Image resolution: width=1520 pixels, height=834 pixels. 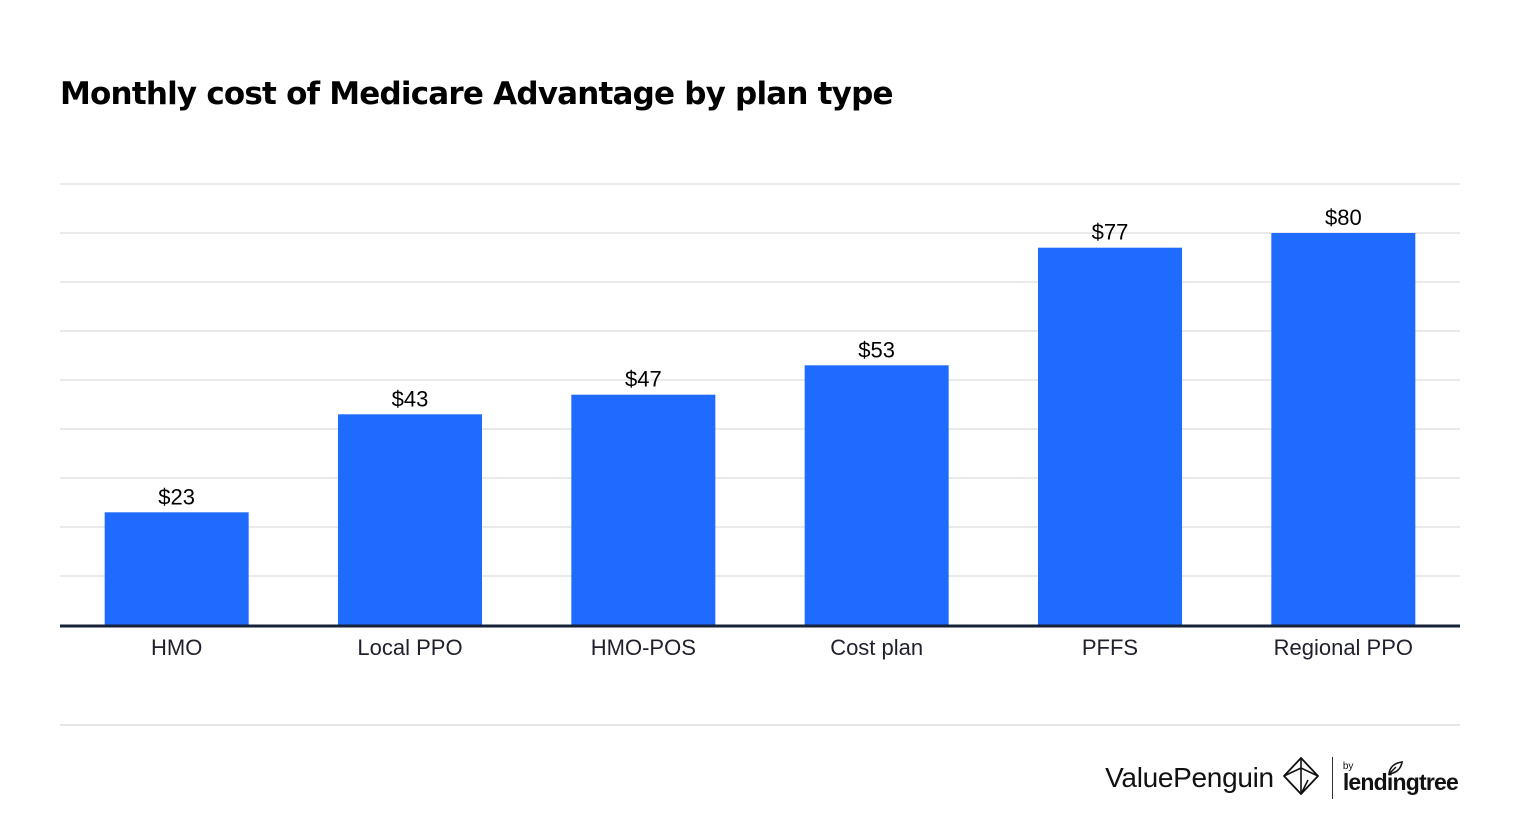 What do you see at coordinates (1301, 778) in the screenshot?
I see `penguin-diamond-icon` at bounding box center [1301, 778].